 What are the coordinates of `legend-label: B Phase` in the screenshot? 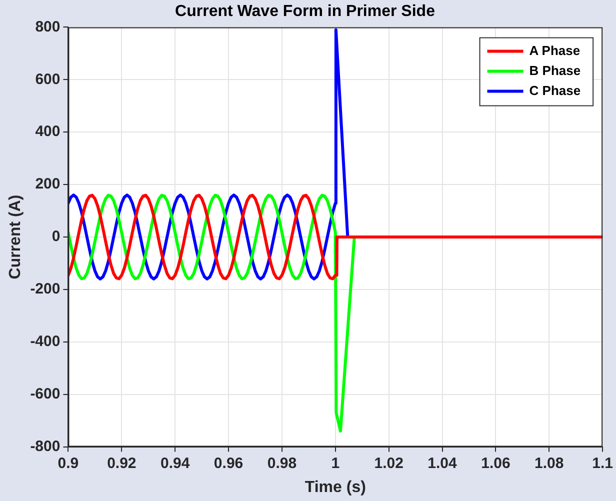 It's located at (555, 70).